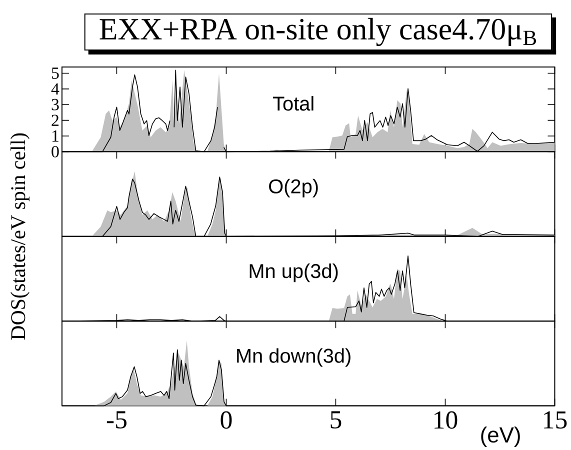 This screenshot has width=571, height=450. Describe the element at coordinates (55, 73) in the screenshot. I see `y-tick-label: 5` at that location.